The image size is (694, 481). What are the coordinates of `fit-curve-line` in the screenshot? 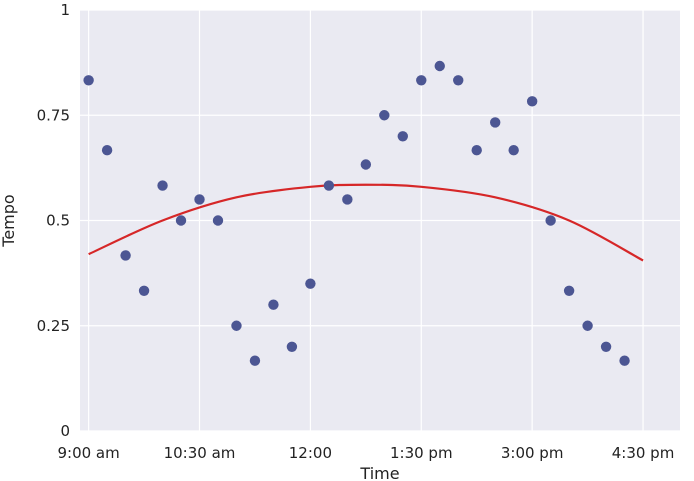 It's located at (366, 222).